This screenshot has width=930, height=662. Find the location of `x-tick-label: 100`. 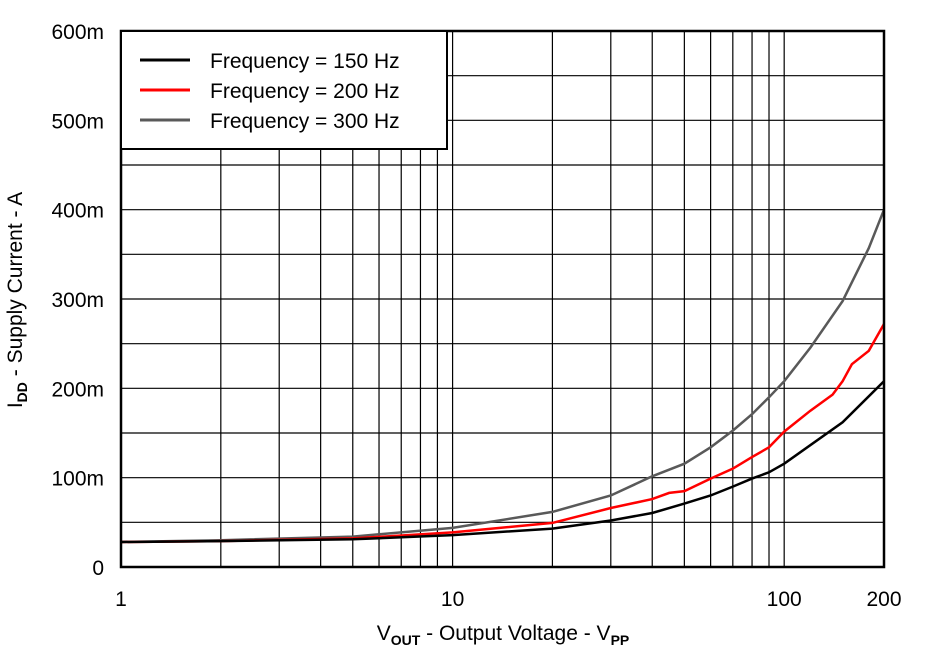

x-tick-label: 100 is located at coordinates (784, 599).